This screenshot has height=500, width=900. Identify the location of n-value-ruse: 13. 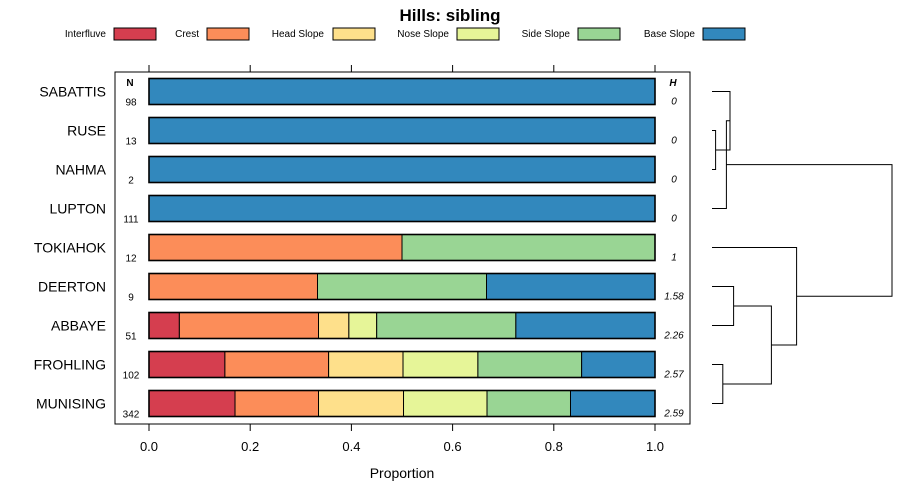
(131, 142).